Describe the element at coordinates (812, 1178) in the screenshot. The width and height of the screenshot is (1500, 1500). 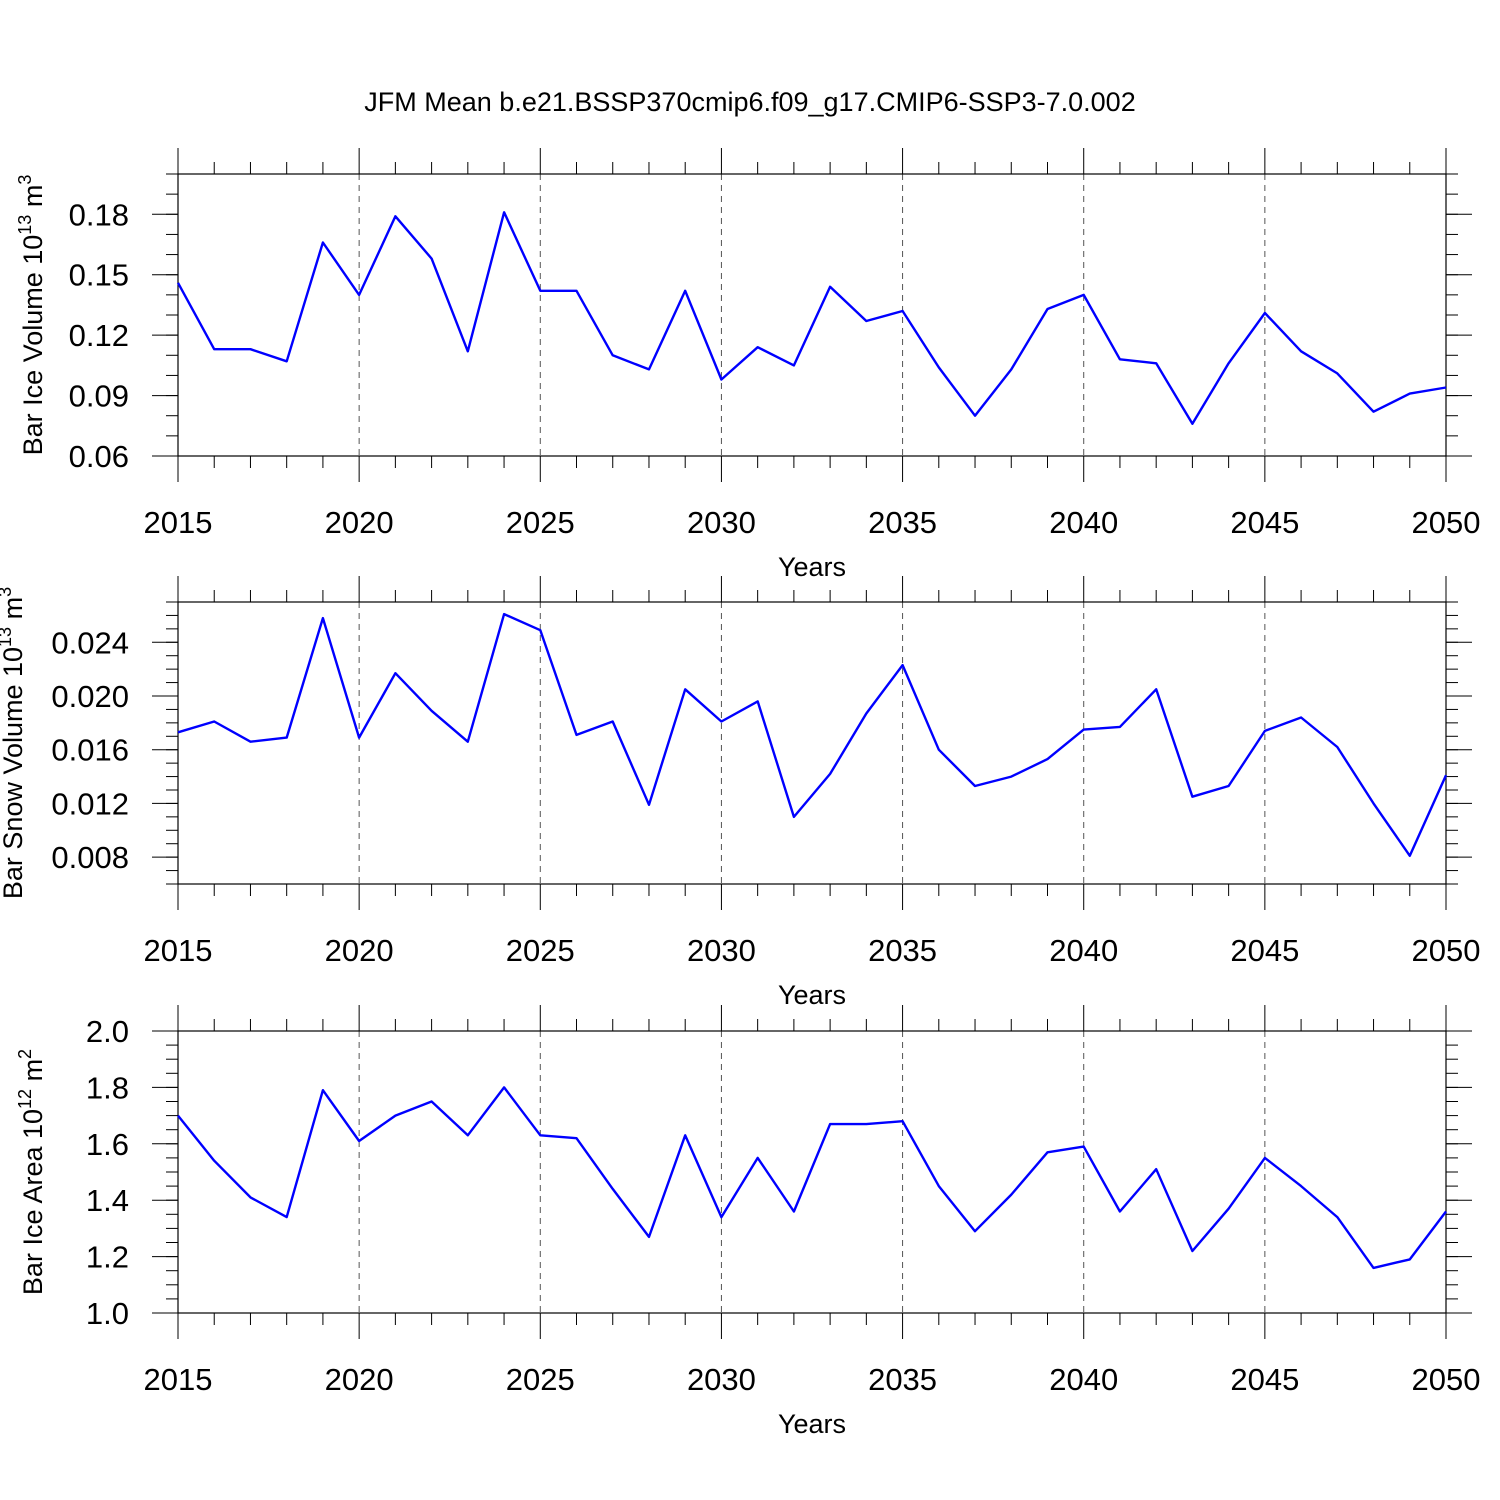
I see `series-line` at that location.